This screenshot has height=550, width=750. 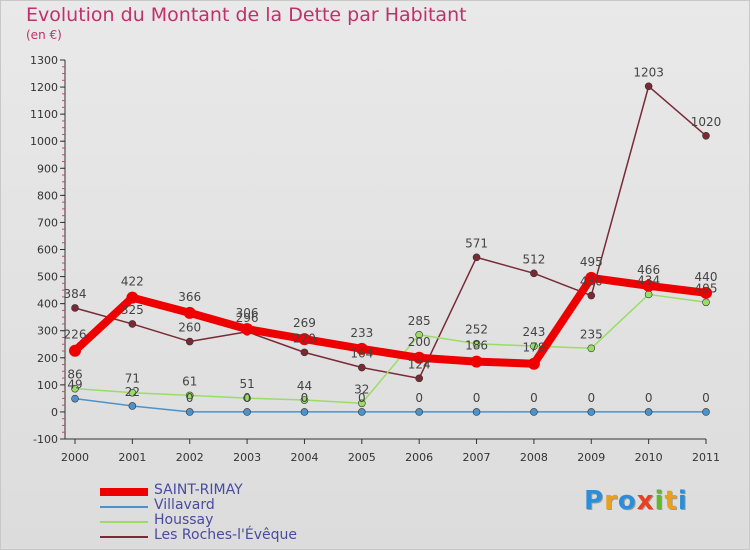 I want to click on data-label-2: 285, so click(x=419, y=321).